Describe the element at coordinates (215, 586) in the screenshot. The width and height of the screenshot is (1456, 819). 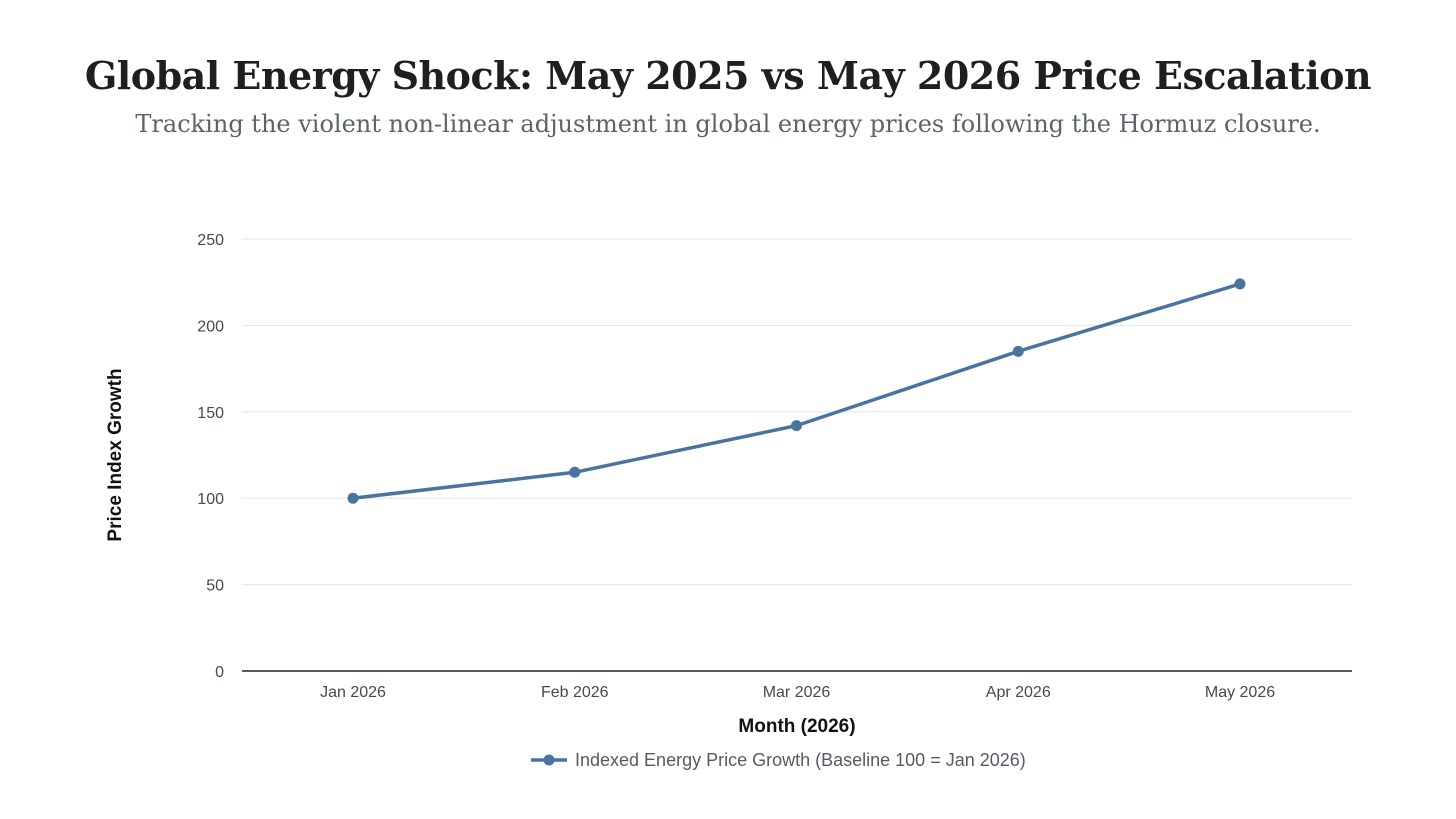
I see `y-tick-label: 50` at that location.